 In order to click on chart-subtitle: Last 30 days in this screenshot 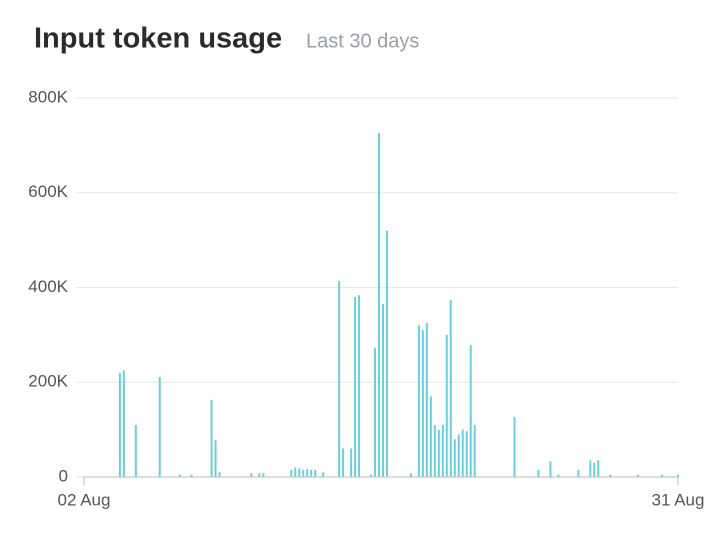, I will do `click(362, 41)`.